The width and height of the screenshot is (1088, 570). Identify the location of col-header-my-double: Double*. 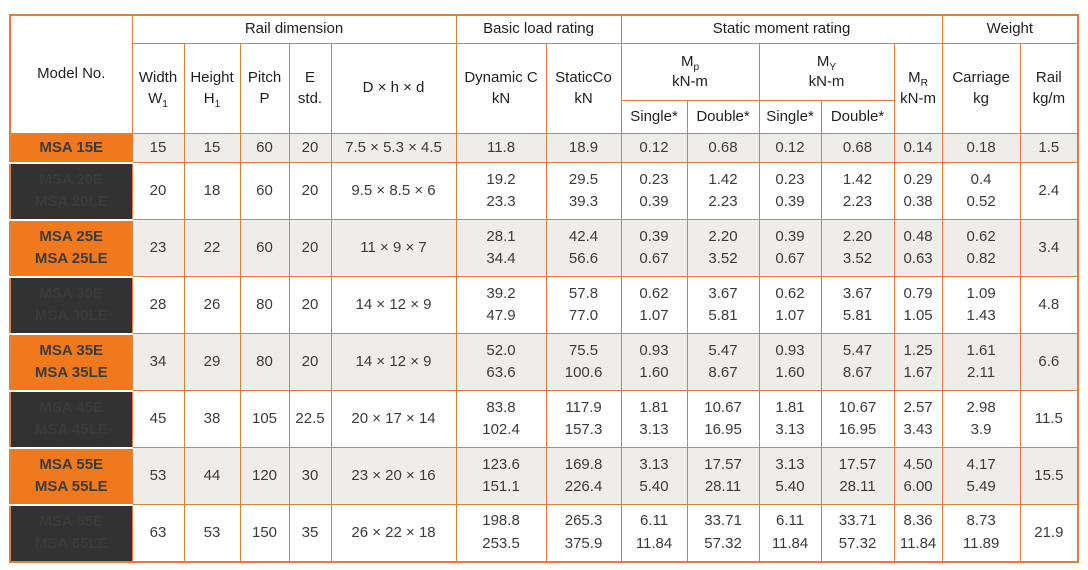
(857, 117).